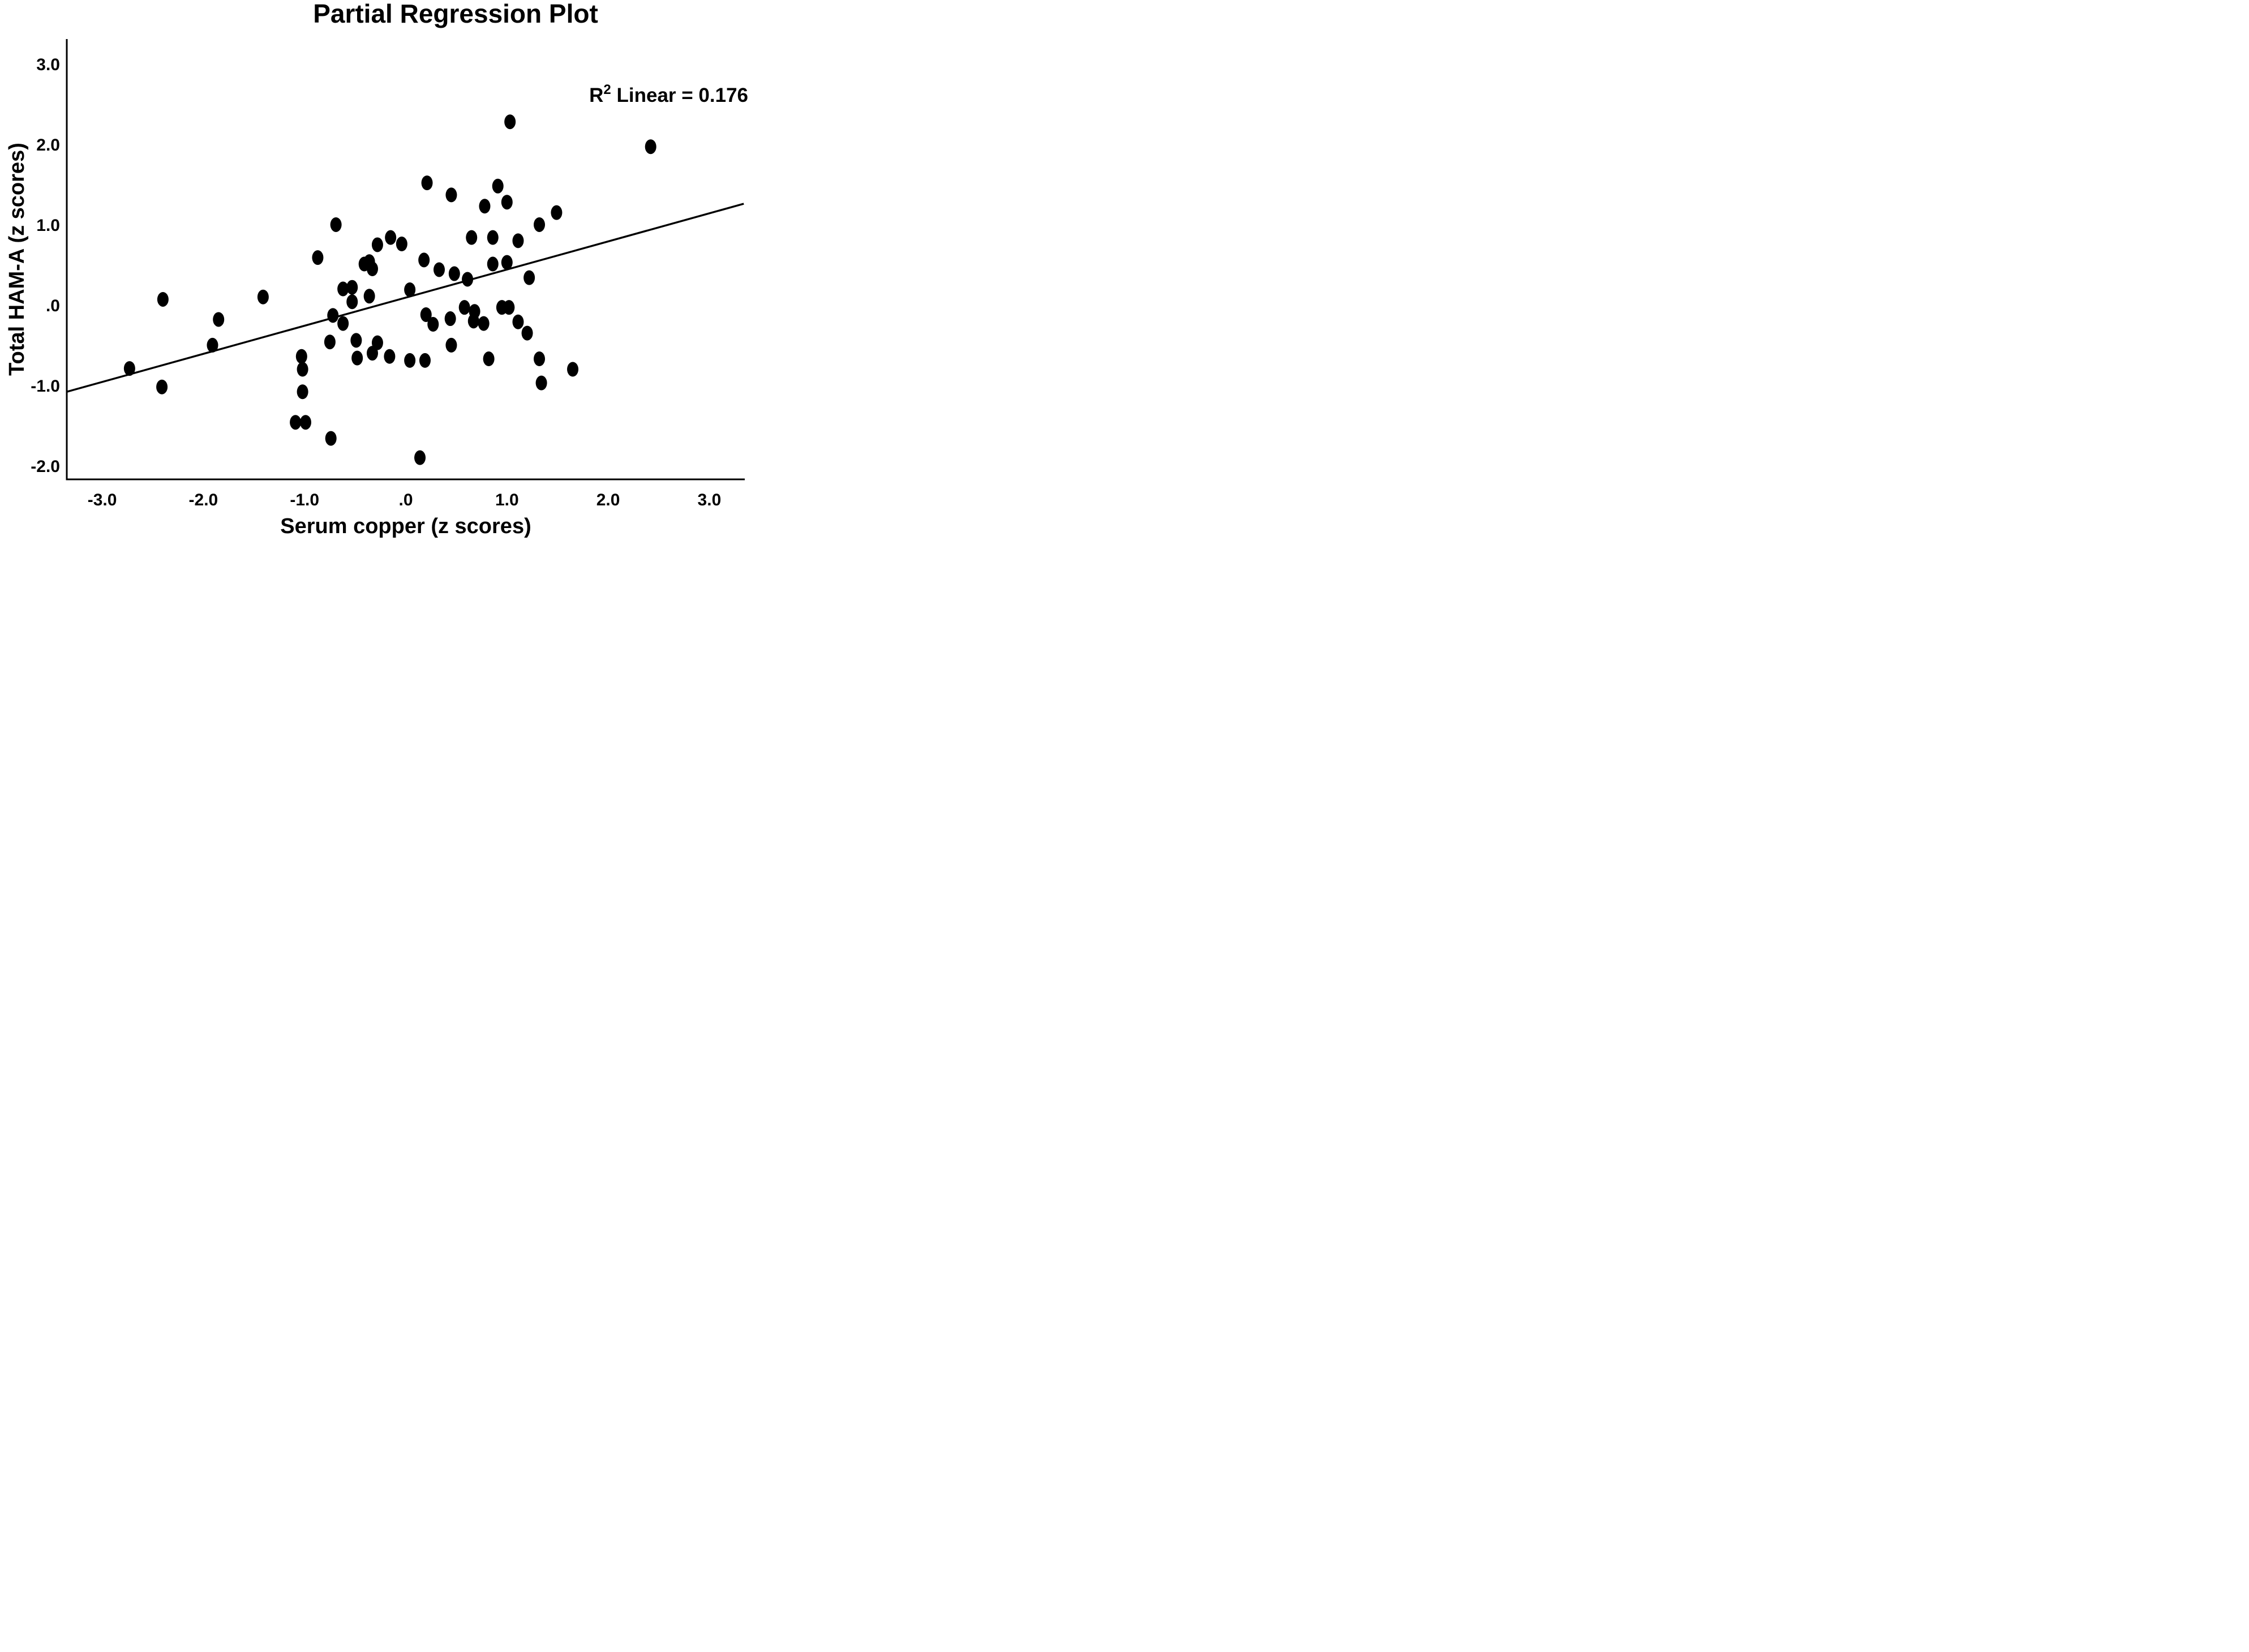 The height and width of the screenshot is (1652, 2249). I want to click on y-tick-label: -1.0, so click(45, 387).